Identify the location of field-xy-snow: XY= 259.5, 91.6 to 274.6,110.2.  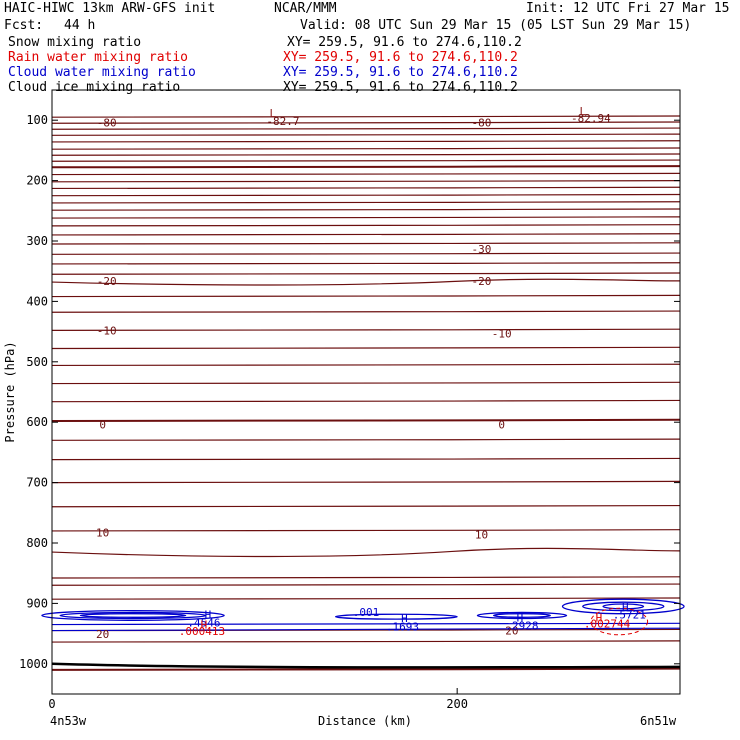
(404, 42).